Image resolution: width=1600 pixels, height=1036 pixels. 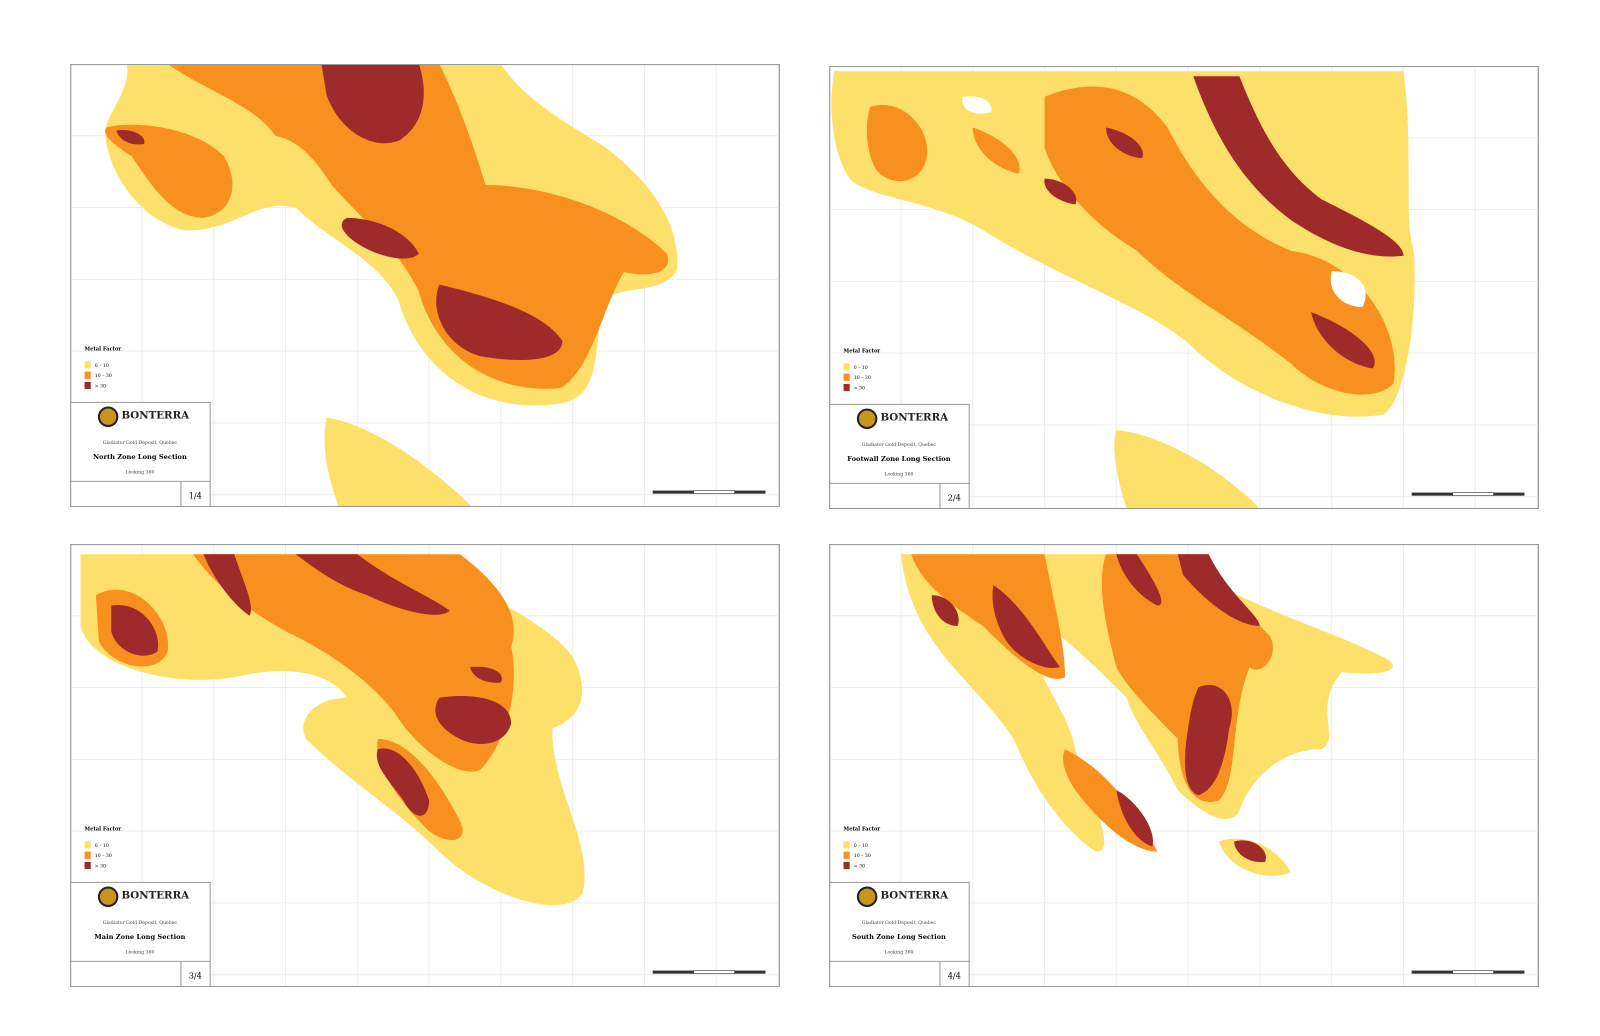 I want to click on section-title: Main Zone Long Section, so click(x=139, y=937).